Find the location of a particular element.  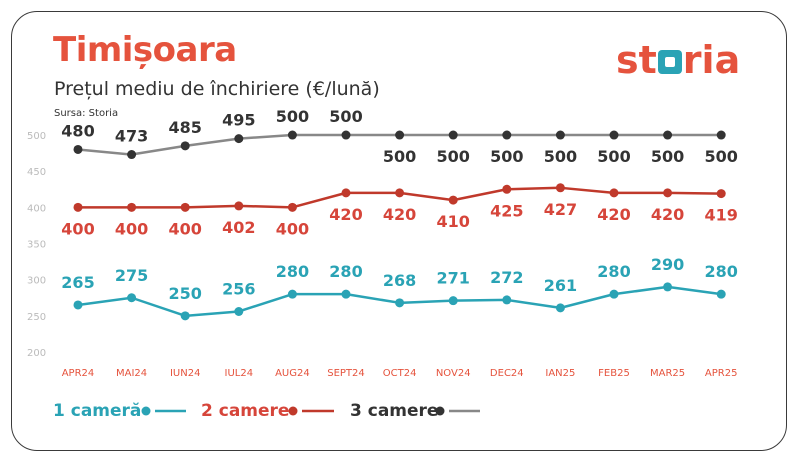

y-tick-label: 450 is located at coordinates (36, 172).